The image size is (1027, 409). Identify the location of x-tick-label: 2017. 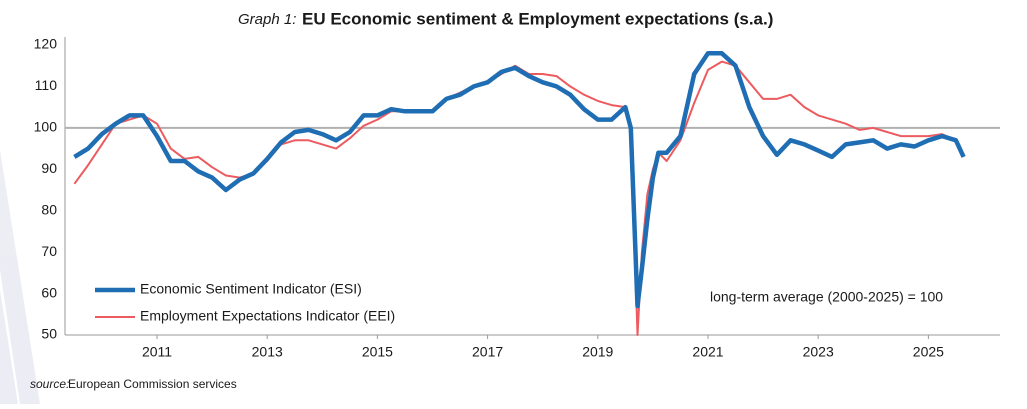
(487, 352).